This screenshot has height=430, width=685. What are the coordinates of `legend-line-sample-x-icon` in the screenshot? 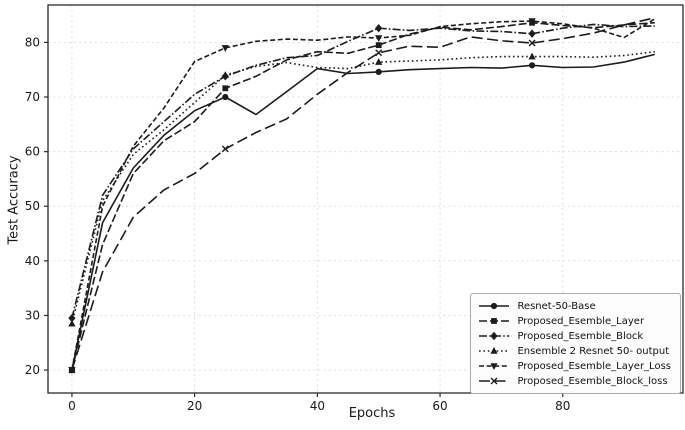 It's located at (494, 381).